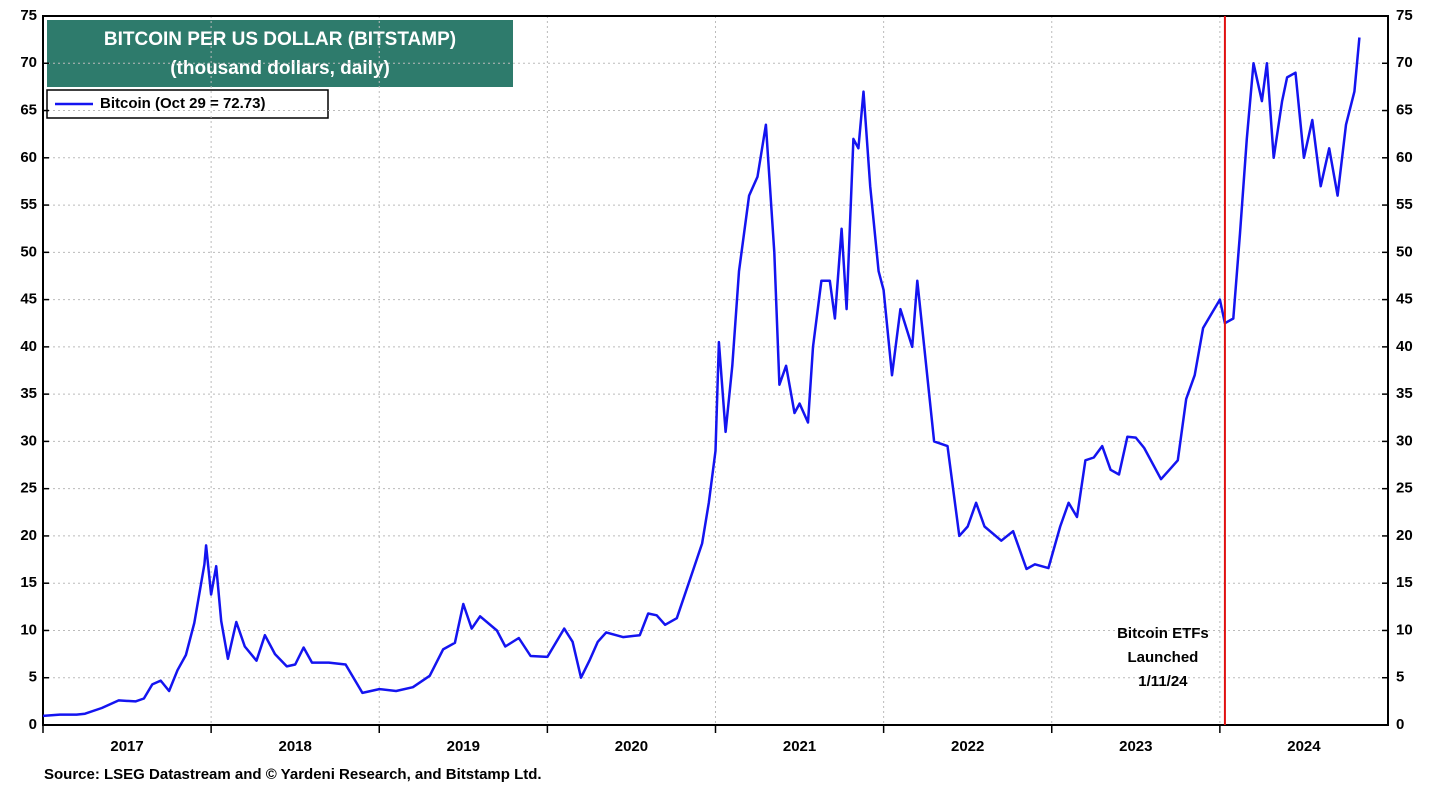 The height and width of the screenshot is (789, 1442). I want to click on y2-tick-label: 50, so click(1404, 251).